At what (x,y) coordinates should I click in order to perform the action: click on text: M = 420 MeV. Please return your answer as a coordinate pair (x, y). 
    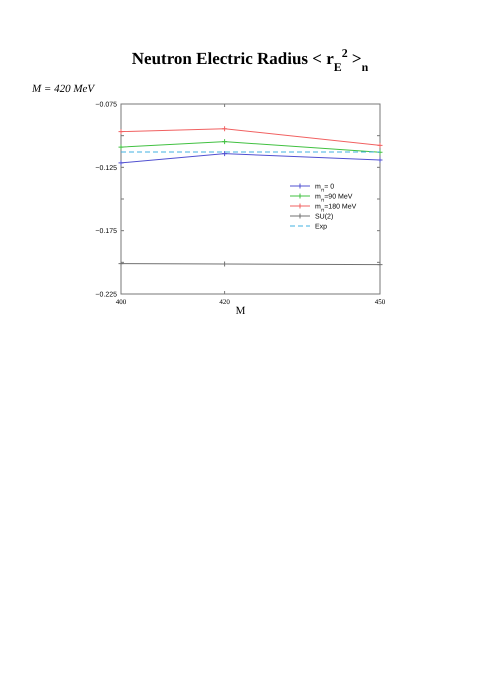
    Looking at the image, I should click on (63, 89).